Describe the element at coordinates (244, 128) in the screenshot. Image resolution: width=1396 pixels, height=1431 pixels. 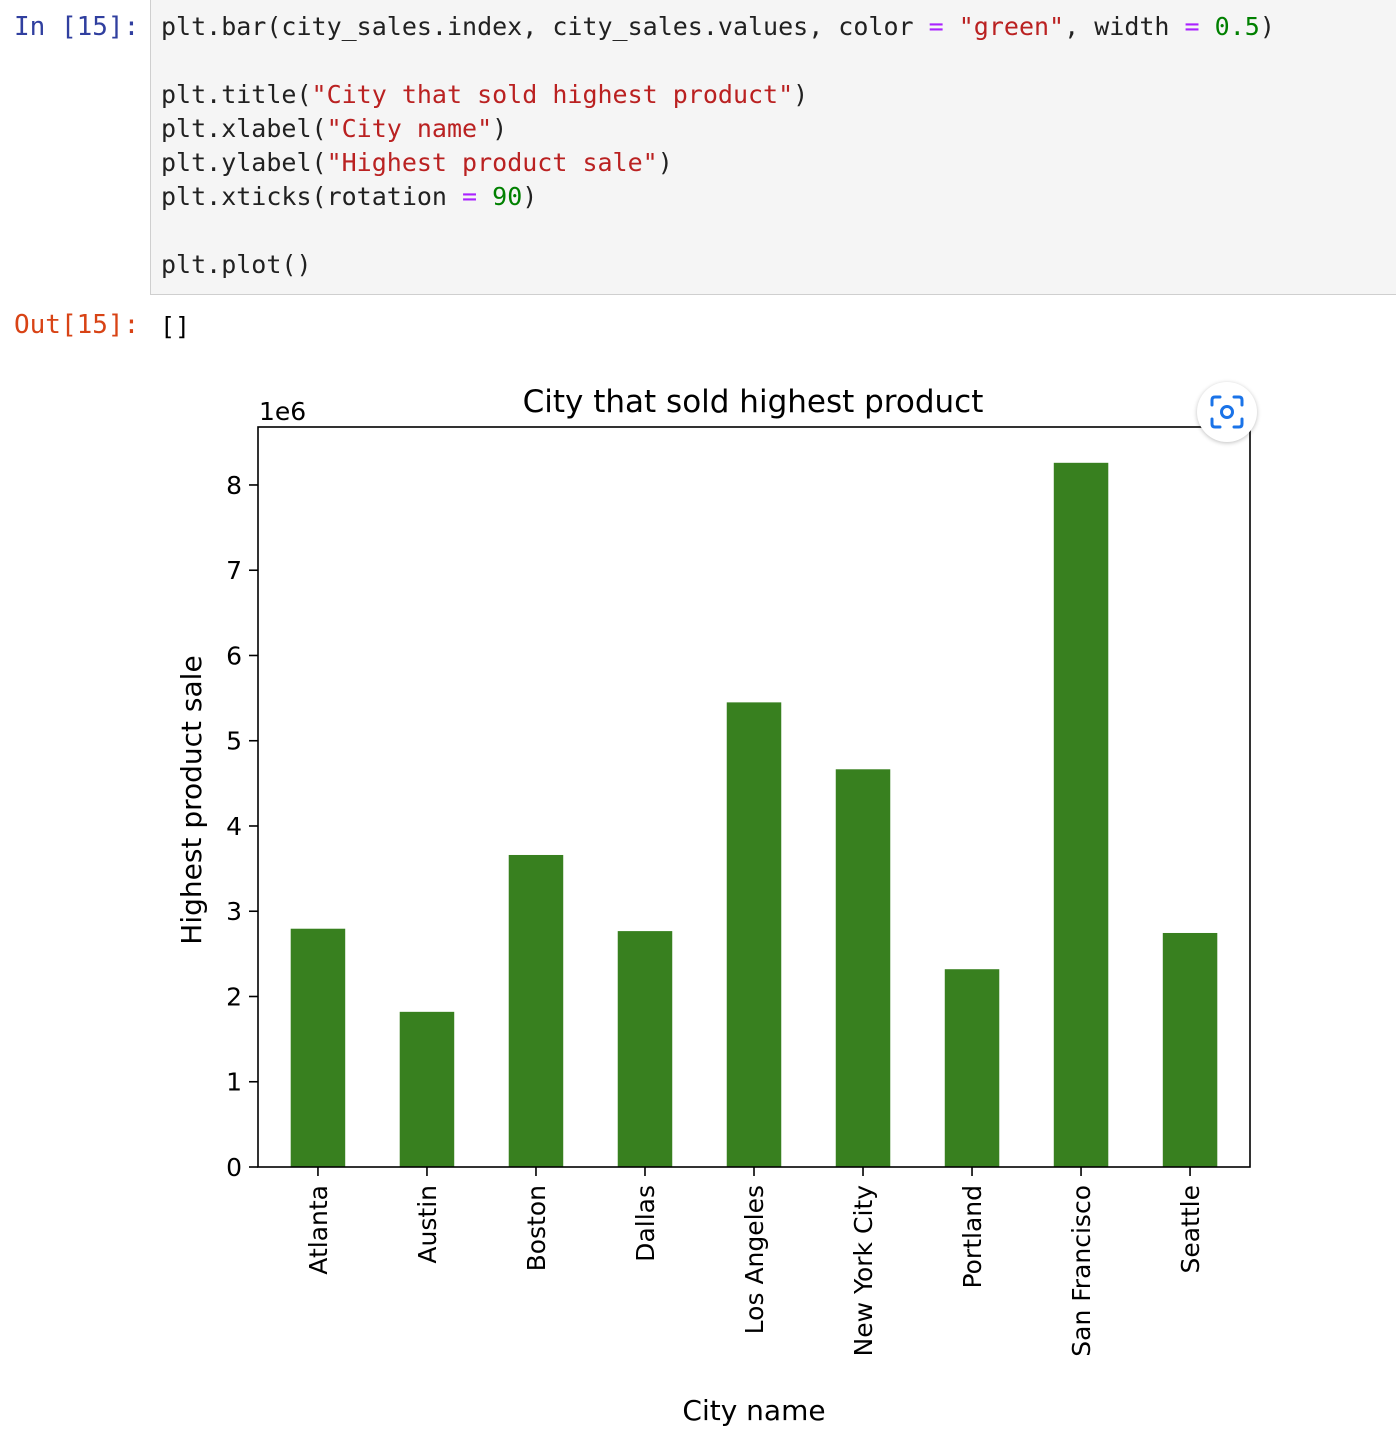
I see `code-token: plt.xlabel(` at that location.